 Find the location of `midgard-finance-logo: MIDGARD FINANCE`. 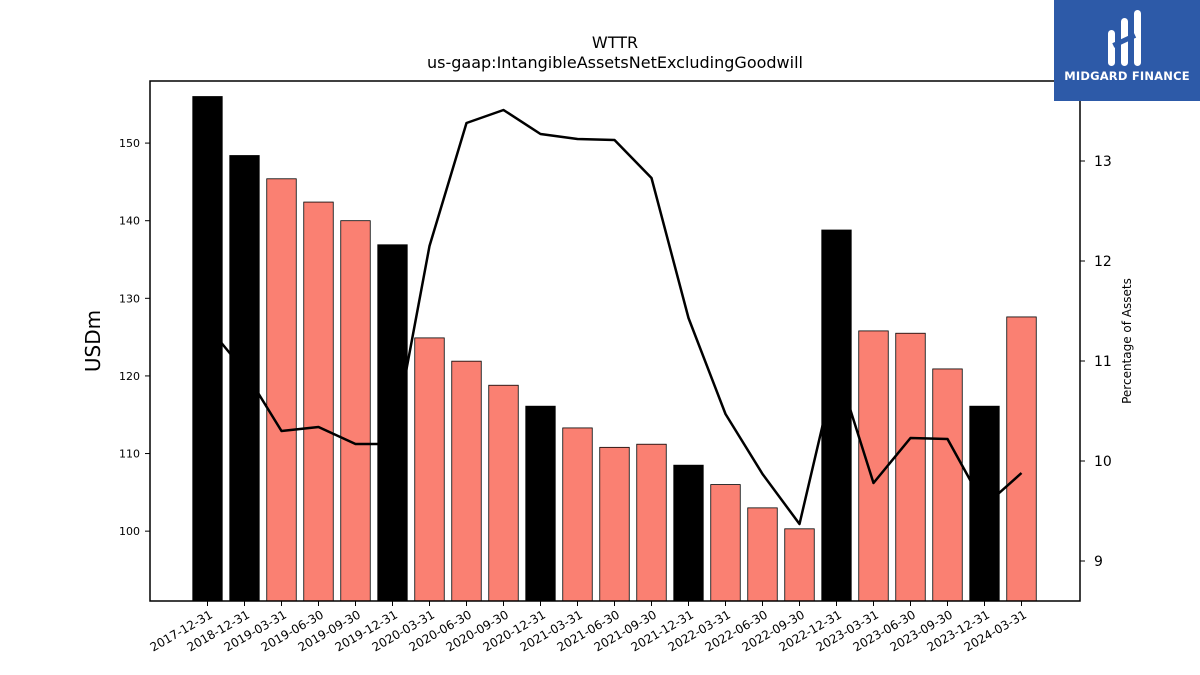

midgard-finance-logo: MIDGARD FINANCE is located at coordinates (1127, 50).